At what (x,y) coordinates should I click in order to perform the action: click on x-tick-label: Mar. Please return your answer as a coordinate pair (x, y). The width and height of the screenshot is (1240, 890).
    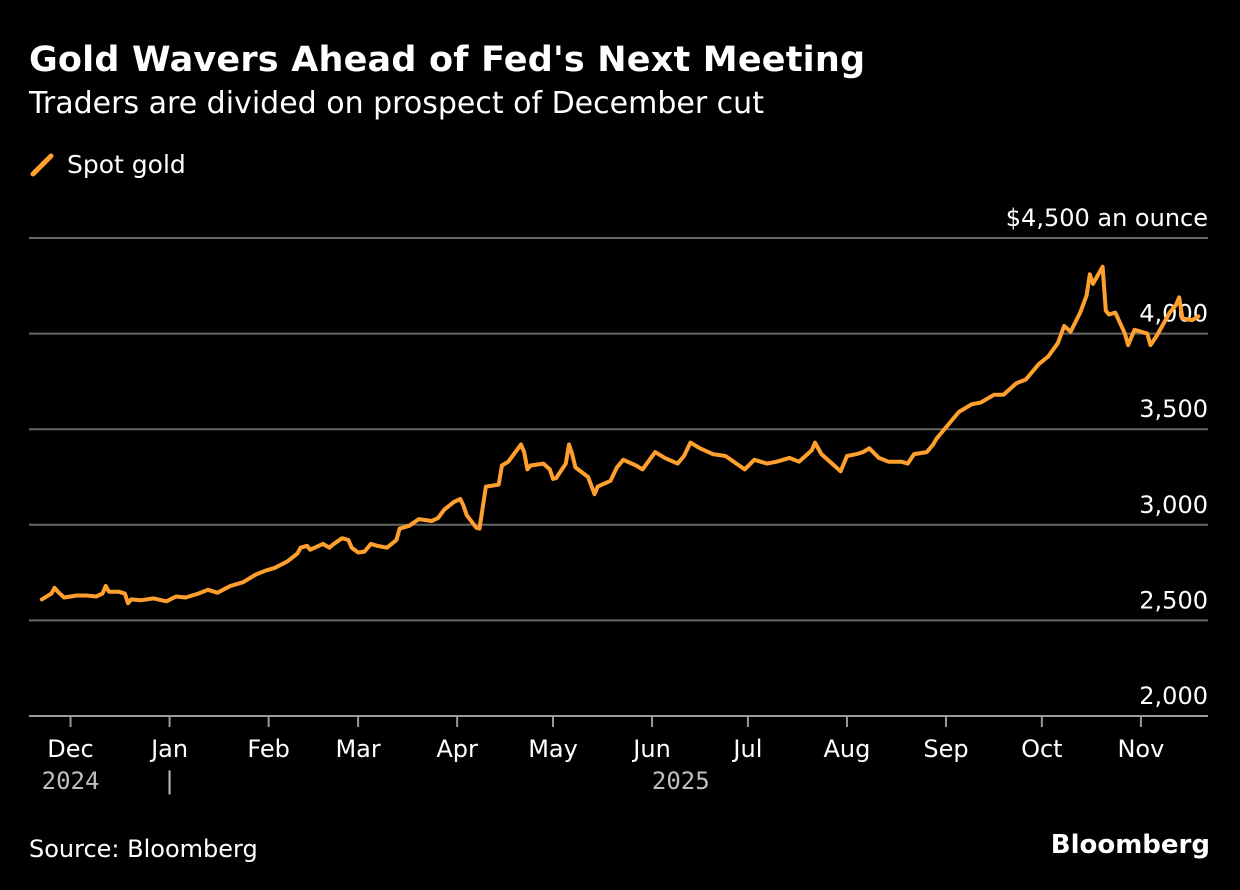
    Looking at the image, I should click on (357, 749).